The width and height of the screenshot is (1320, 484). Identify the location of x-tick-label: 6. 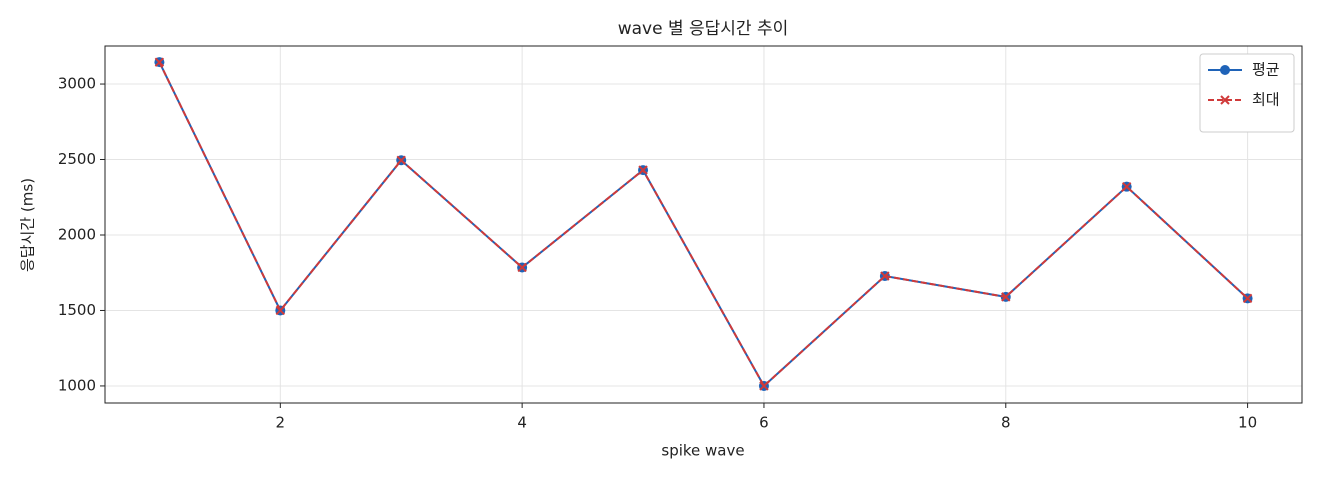
(764, 423).